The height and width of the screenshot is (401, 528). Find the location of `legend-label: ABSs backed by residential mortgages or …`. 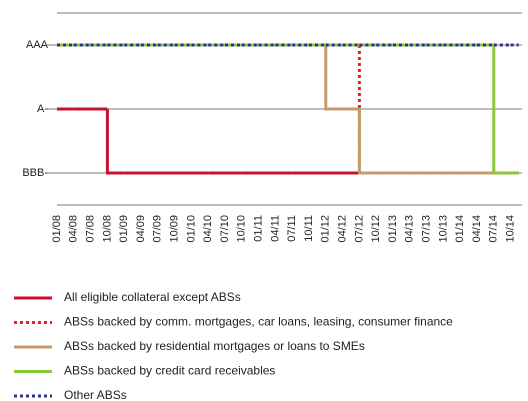

legend-label: ABSs backed by residential mortgages or … is located at coordinates (214, 346).